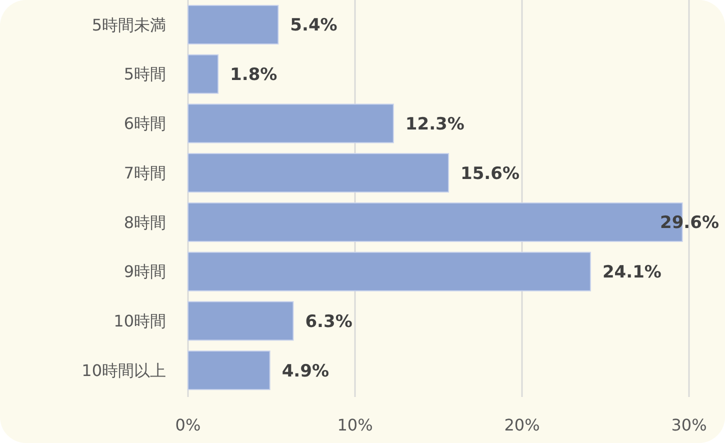 The height and width of the screenshot is (443, 725). Describe the element at coordinates (305, 371) in the screenshot. I see `data-label: 4.9%` at that location.